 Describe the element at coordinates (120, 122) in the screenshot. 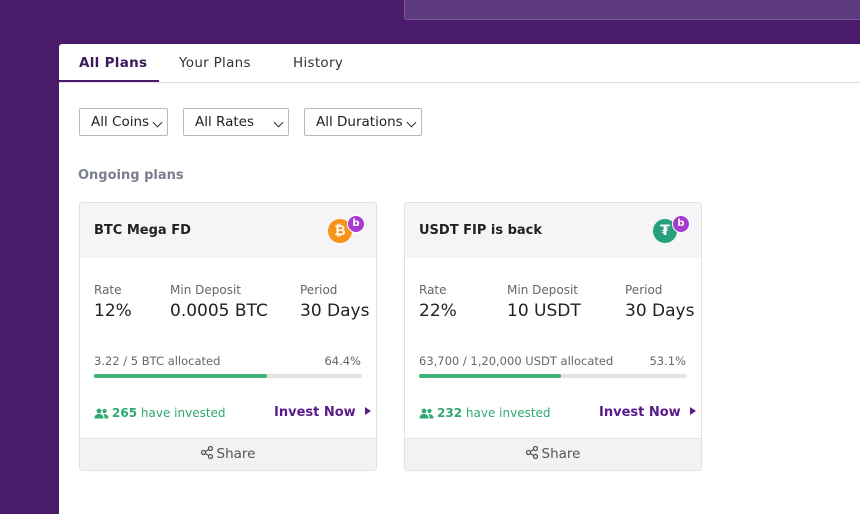

I see `coins-filter-value: All Coins` at that location.